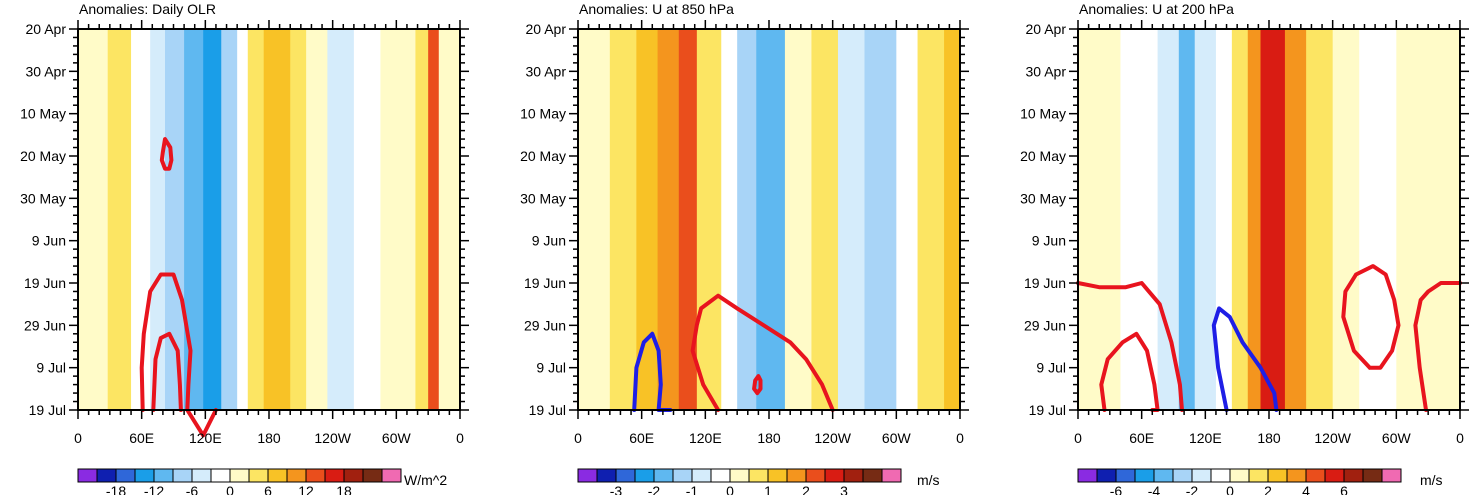  What do you see at coordinates (192, 489) in the screenshot?
I see `colorbar-label: -6` at bounding box center [192, 489].